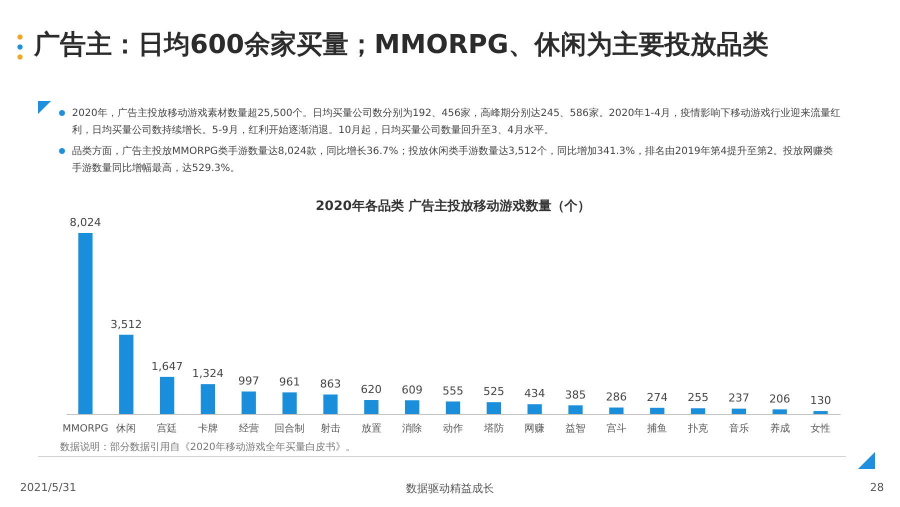 This screenshot has width=900, height=507. What do you see at coordinates (208, 428) in the screenshot?
I see `x-tick-label: 卡牌` at bounding box center [208, 428].